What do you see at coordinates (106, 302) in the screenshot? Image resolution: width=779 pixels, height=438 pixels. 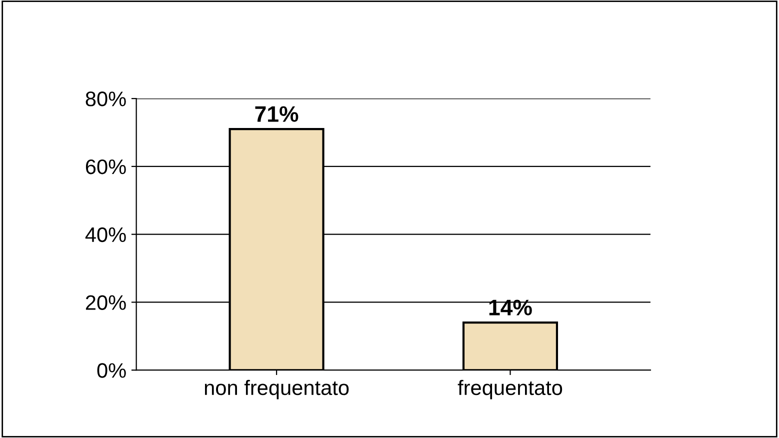 I see `y-tick-label: 20%` at bounding box center [106, 302].